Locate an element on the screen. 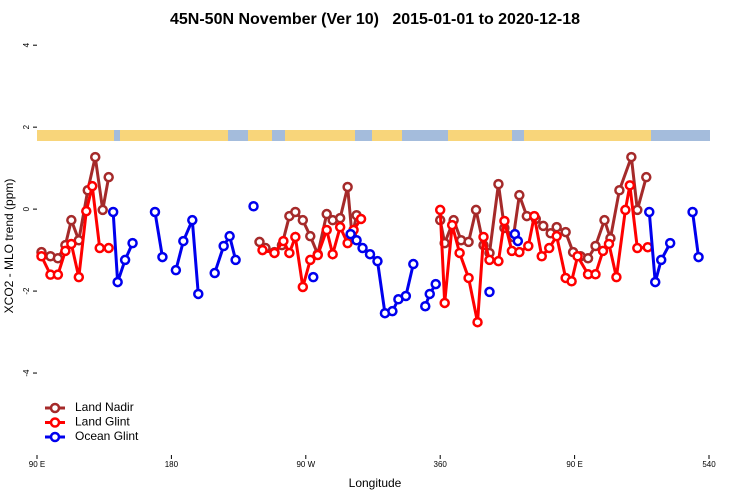 This screenshot has width=750, height=500. x-tick-label: 180 is located at coordinates (172, 464).